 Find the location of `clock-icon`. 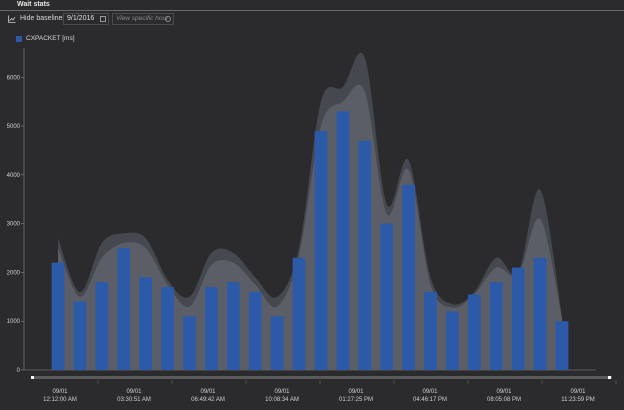

clock-icon is located at coordinates (168, 19).